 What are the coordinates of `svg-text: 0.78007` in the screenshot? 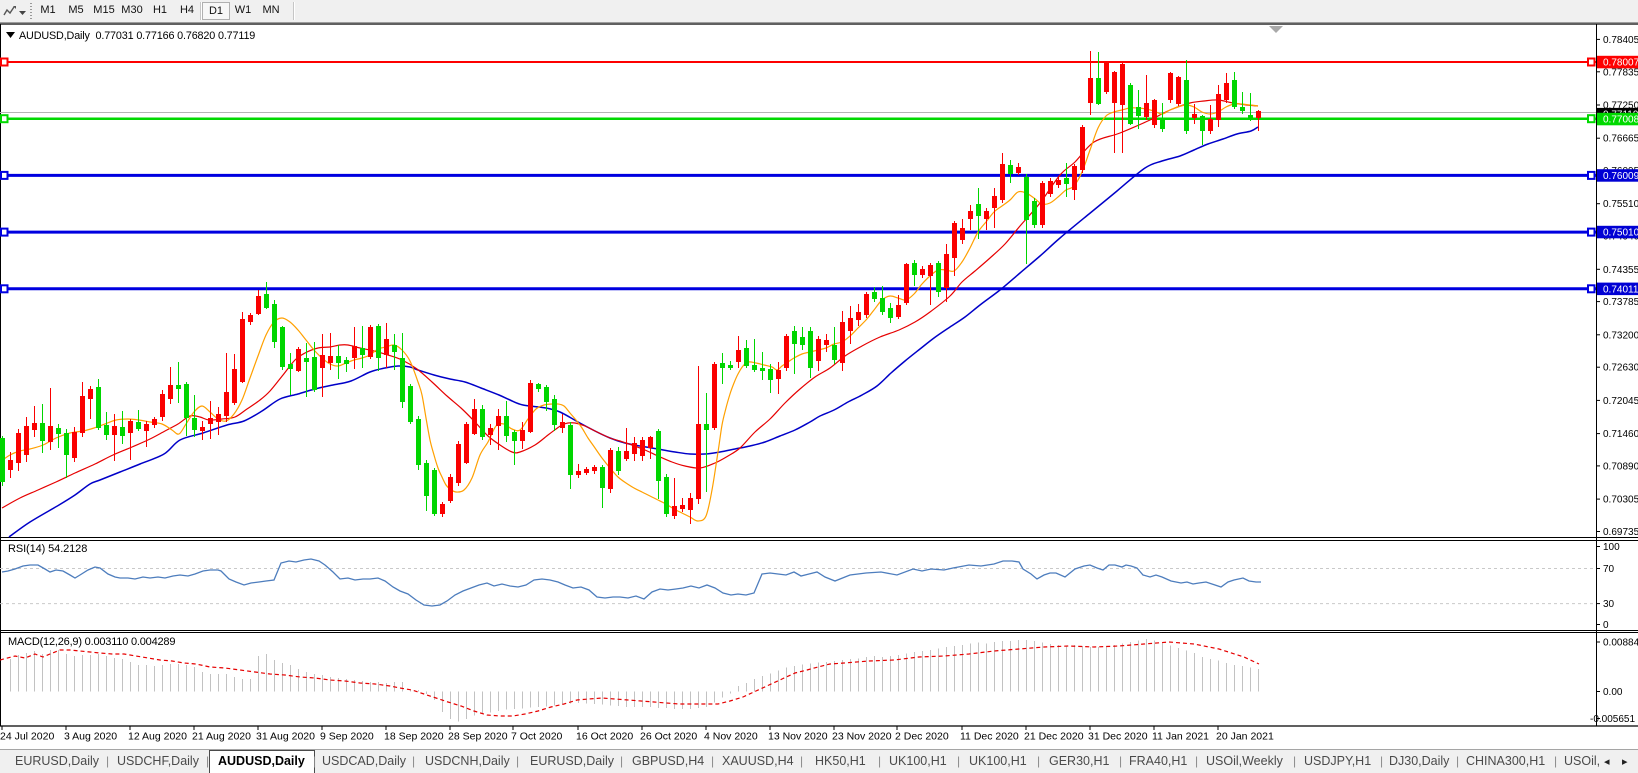 It's located at (1620, 63).